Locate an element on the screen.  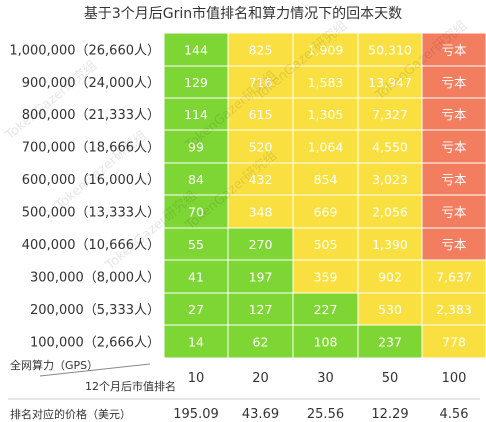
cell-value: 2,056 is located at coordinates (390, 212).